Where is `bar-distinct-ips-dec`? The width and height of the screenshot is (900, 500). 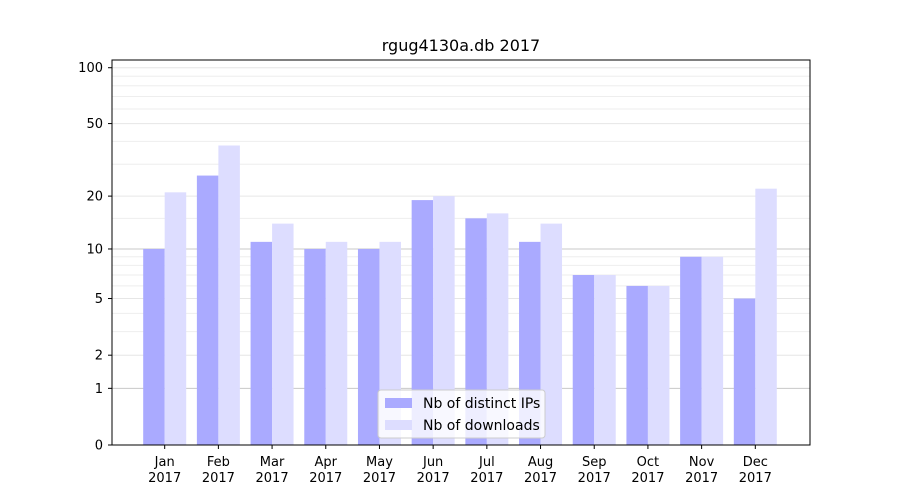
bar-distinct-ips-dec is located at coordinates (744, 371).